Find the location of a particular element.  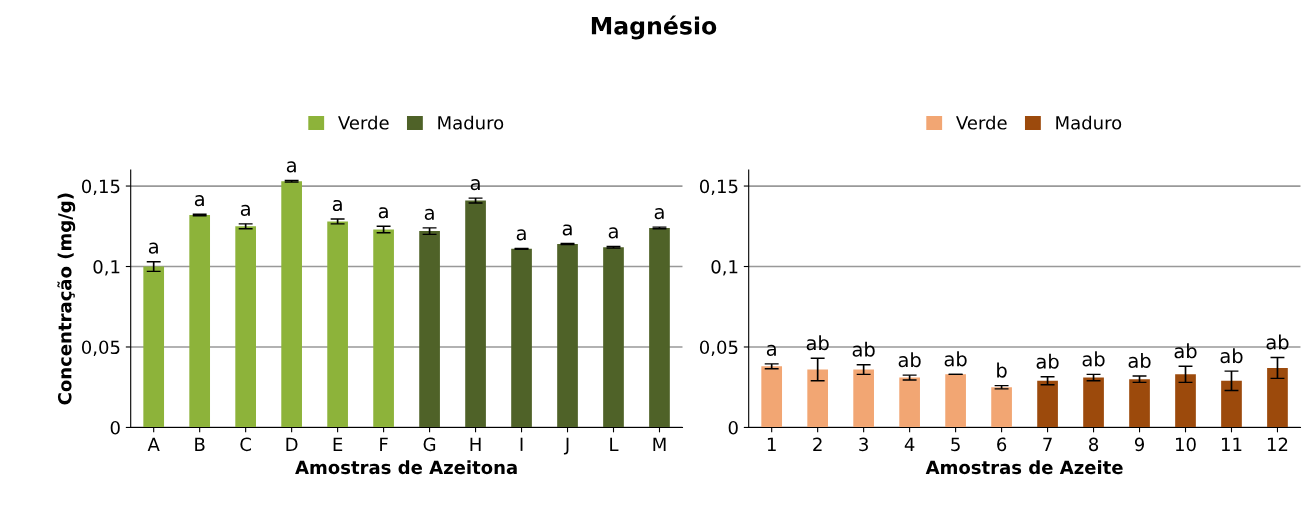

y-axis-title: Concentração (mg/g) is located at coordinates (66, 299).